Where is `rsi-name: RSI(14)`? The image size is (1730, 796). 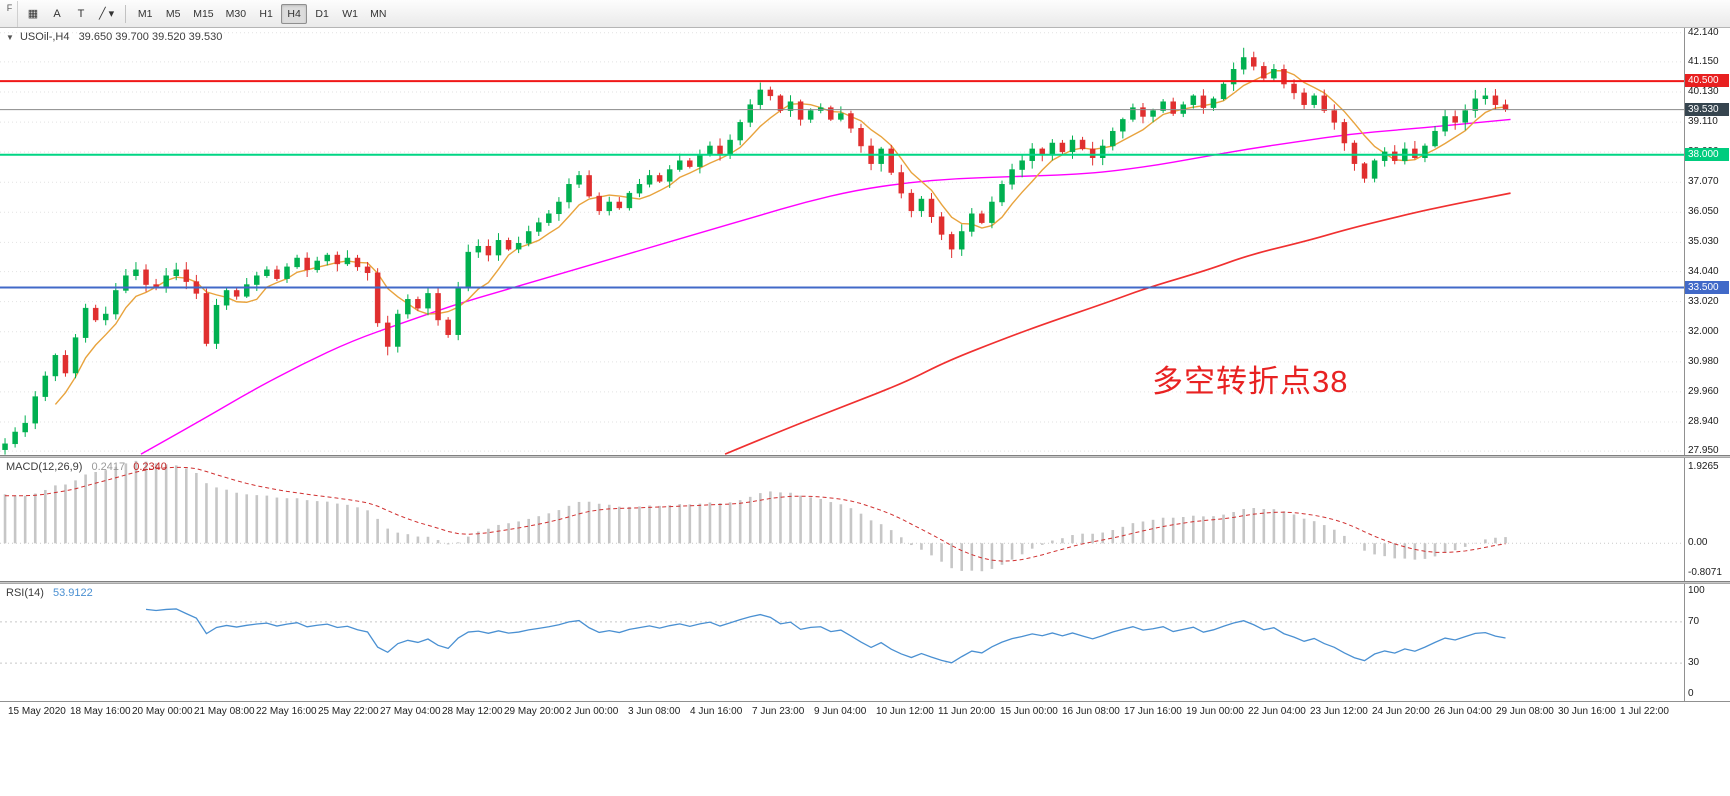 rsi-name: RSI(14) is located at coordinates (25, 593).